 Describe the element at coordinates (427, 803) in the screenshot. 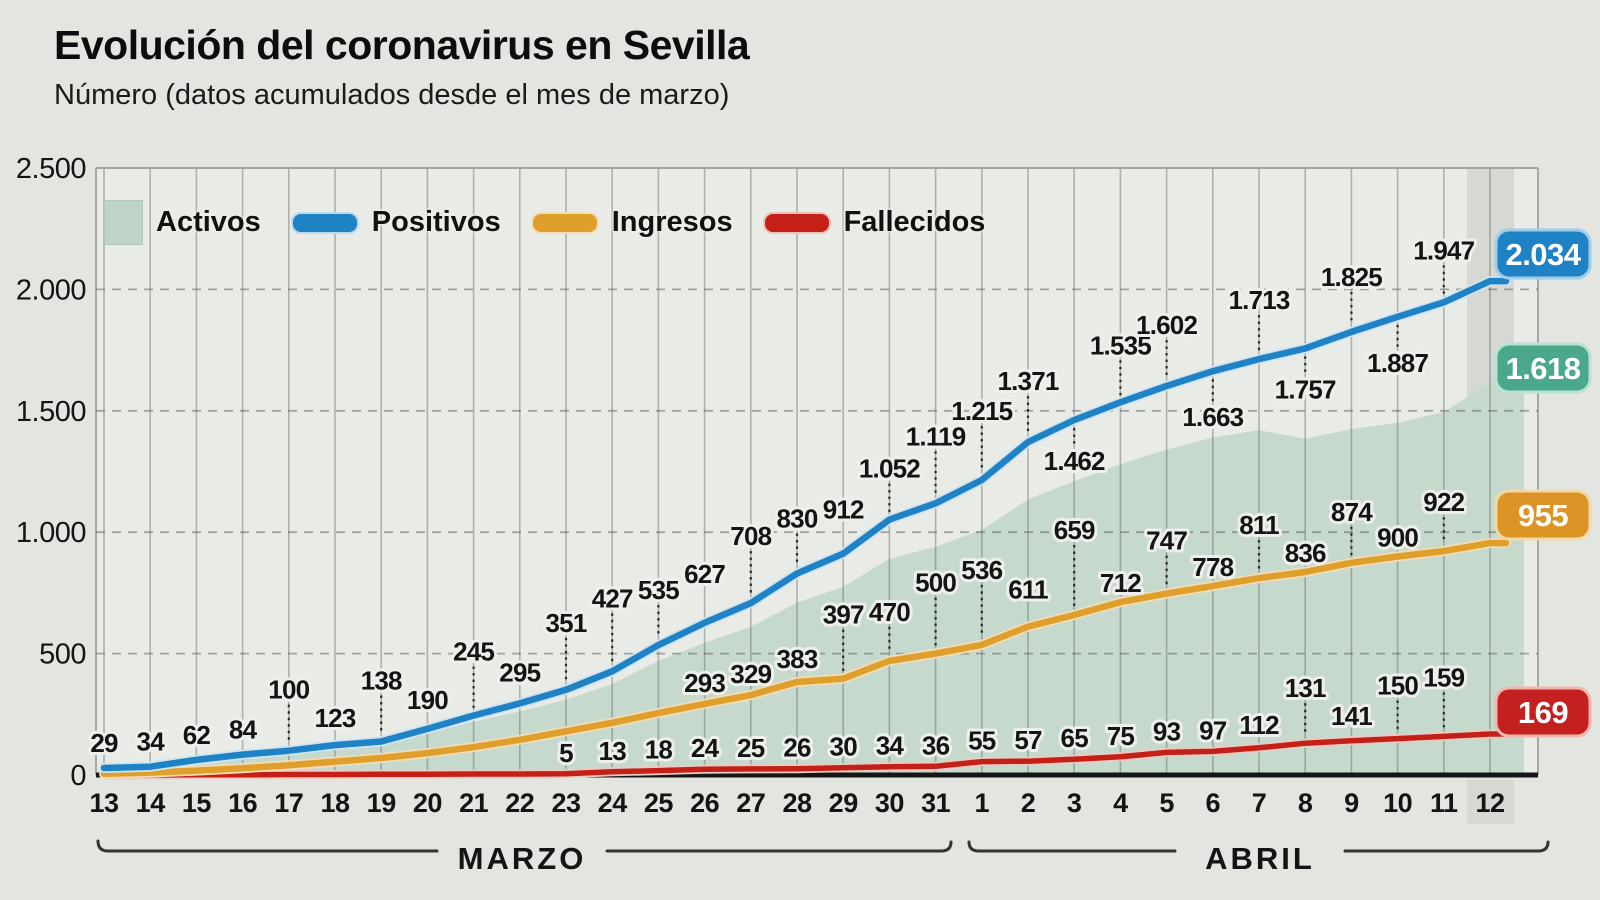

I see `x-tick-label-20: 20` at that location.